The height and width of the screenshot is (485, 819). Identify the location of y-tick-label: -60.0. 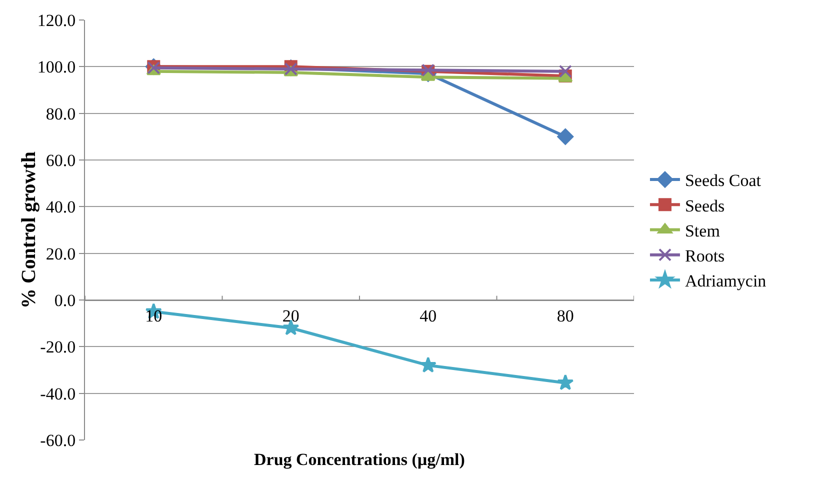
(58, 440).